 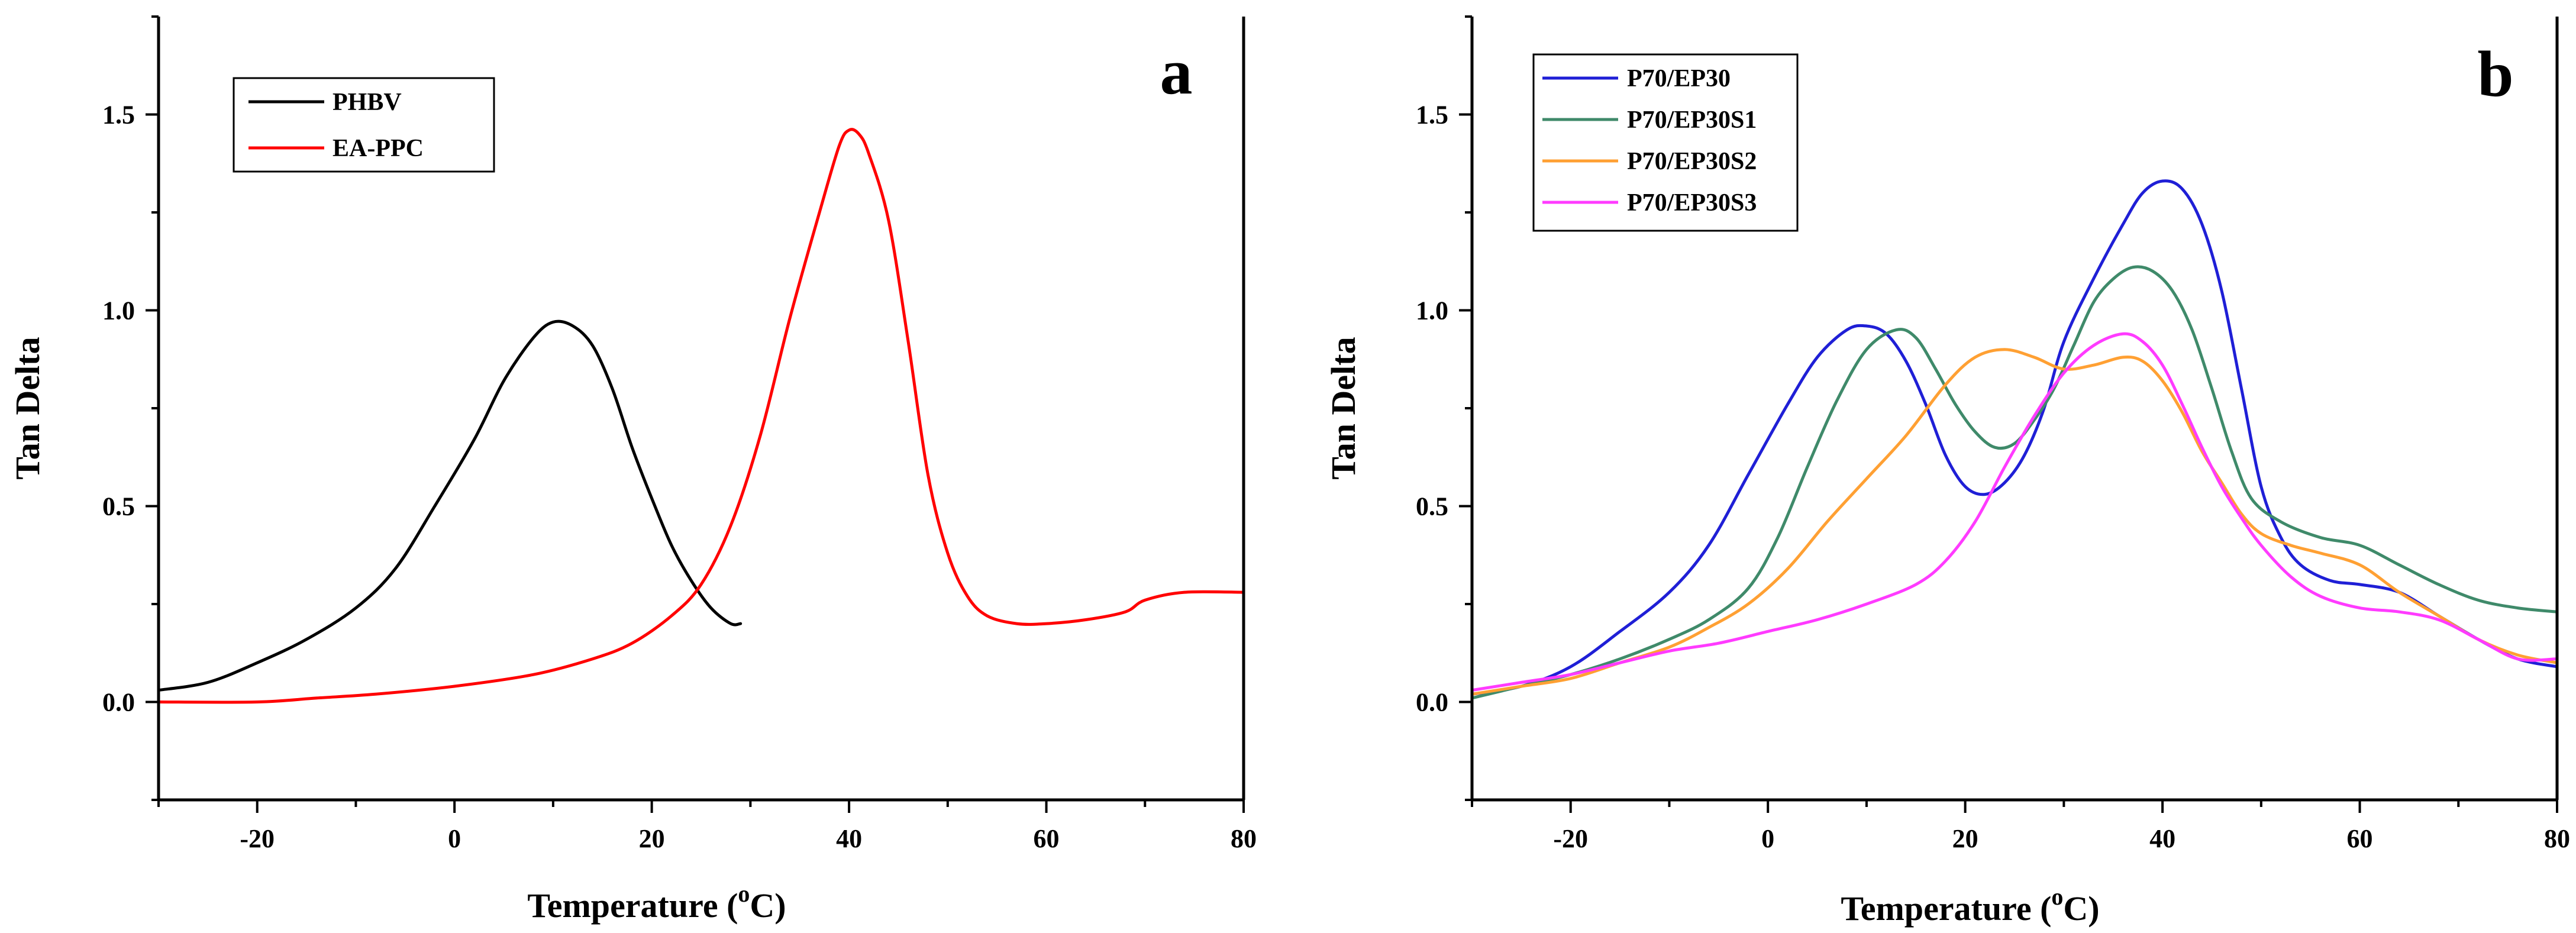 What do you see at coordinates (257, 838) in the screenshot?
I see `panel-a-x-tick-label: -20` at bounding box center [257, 838].